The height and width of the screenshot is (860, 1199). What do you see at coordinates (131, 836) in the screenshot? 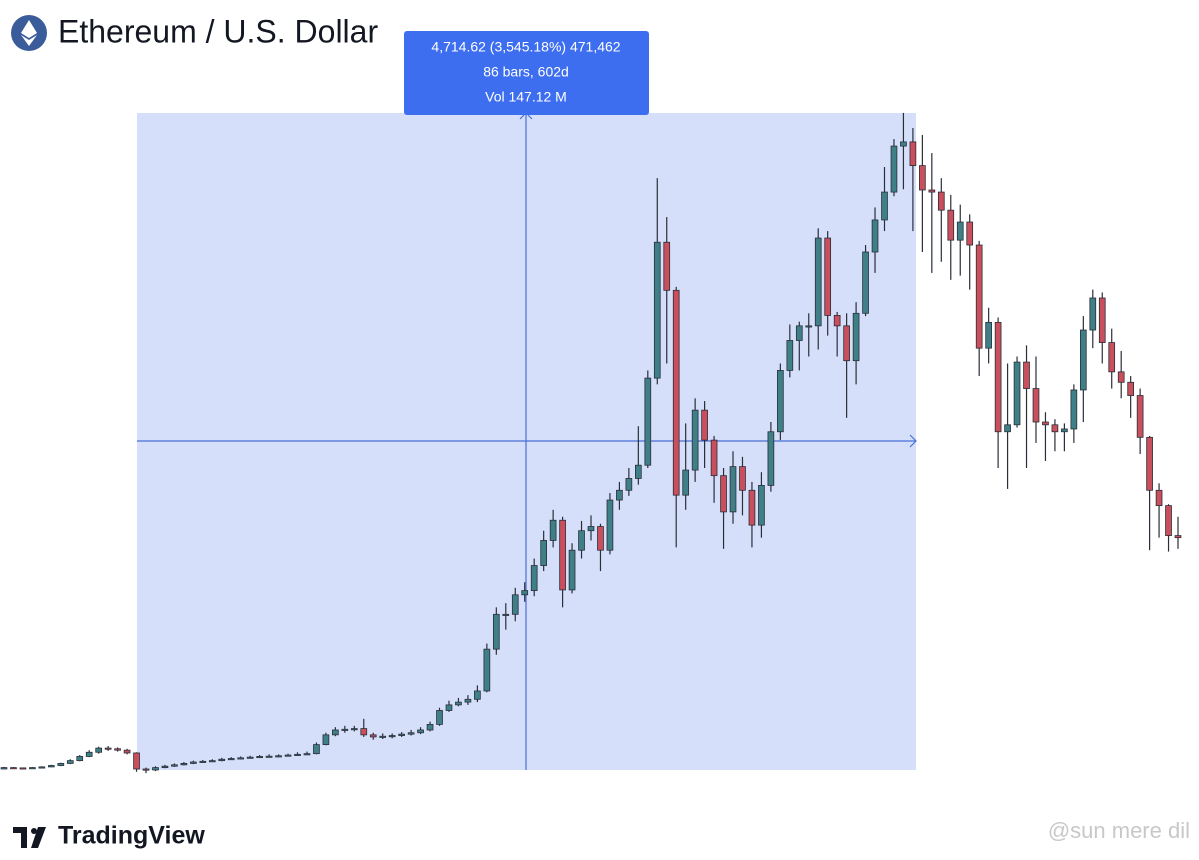
I see `brand: TradingView` at bounding box center [131, 836].